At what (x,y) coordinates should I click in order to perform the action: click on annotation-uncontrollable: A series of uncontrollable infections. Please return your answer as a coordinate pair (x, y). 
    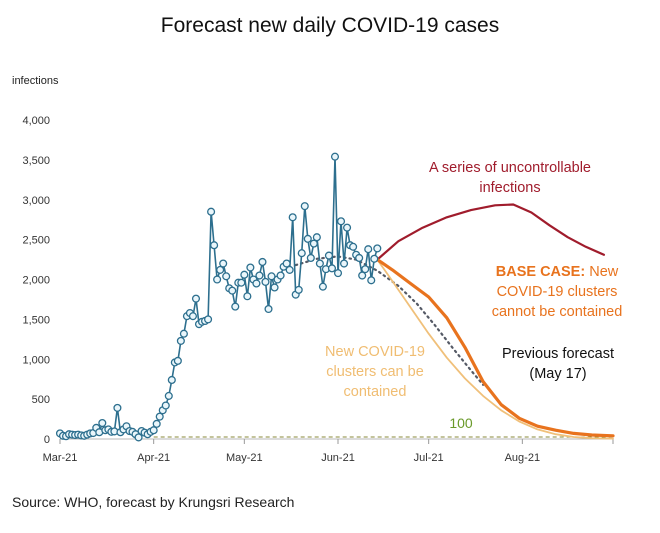
    Looking at the image, I should click on (510, 178).